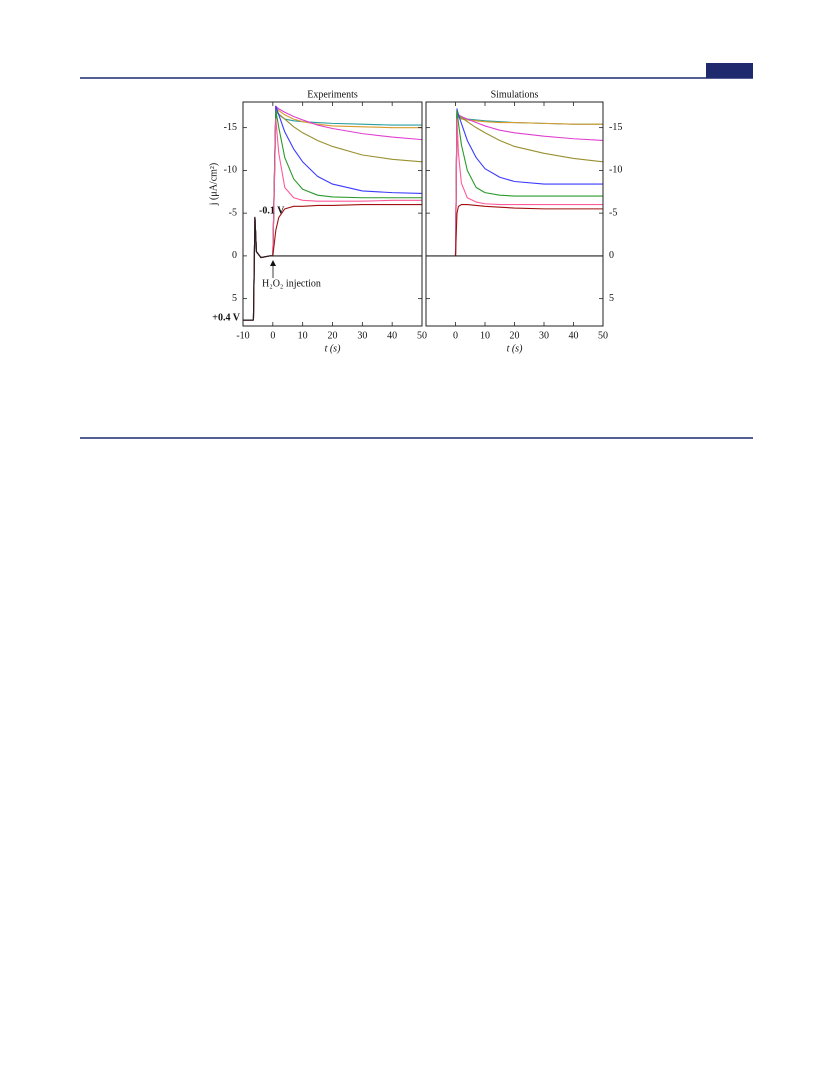  I want to click on header-box, so click(729, 70).